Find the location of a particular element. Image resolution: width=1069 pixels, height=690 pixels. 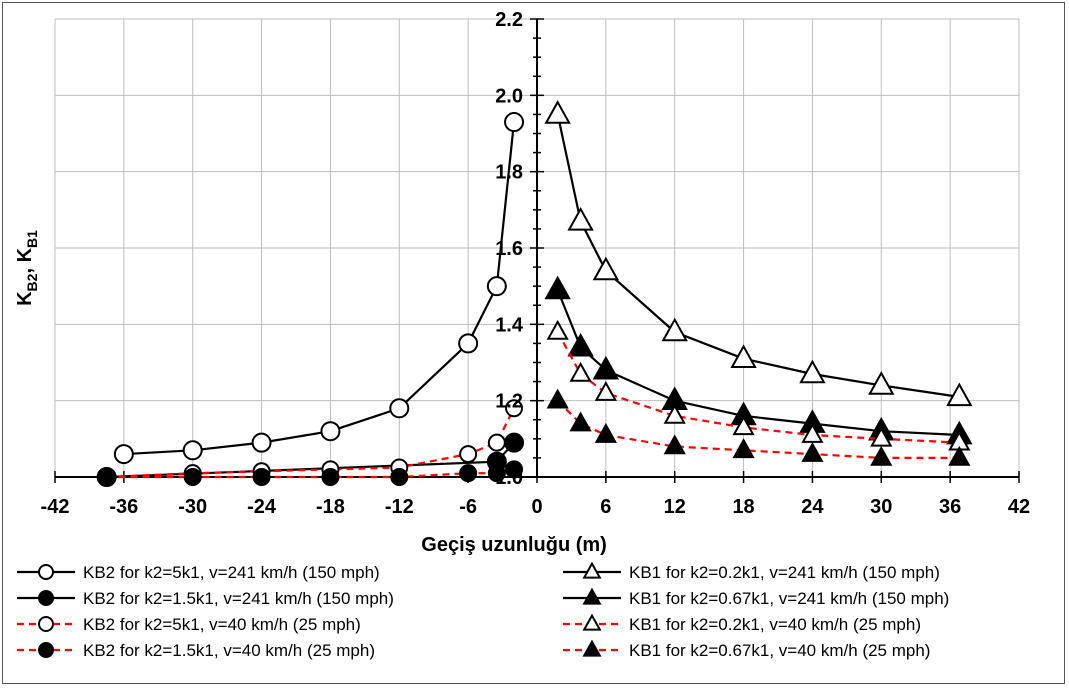

y-tick-label: 1.2 is located at coordinates (509, 402).